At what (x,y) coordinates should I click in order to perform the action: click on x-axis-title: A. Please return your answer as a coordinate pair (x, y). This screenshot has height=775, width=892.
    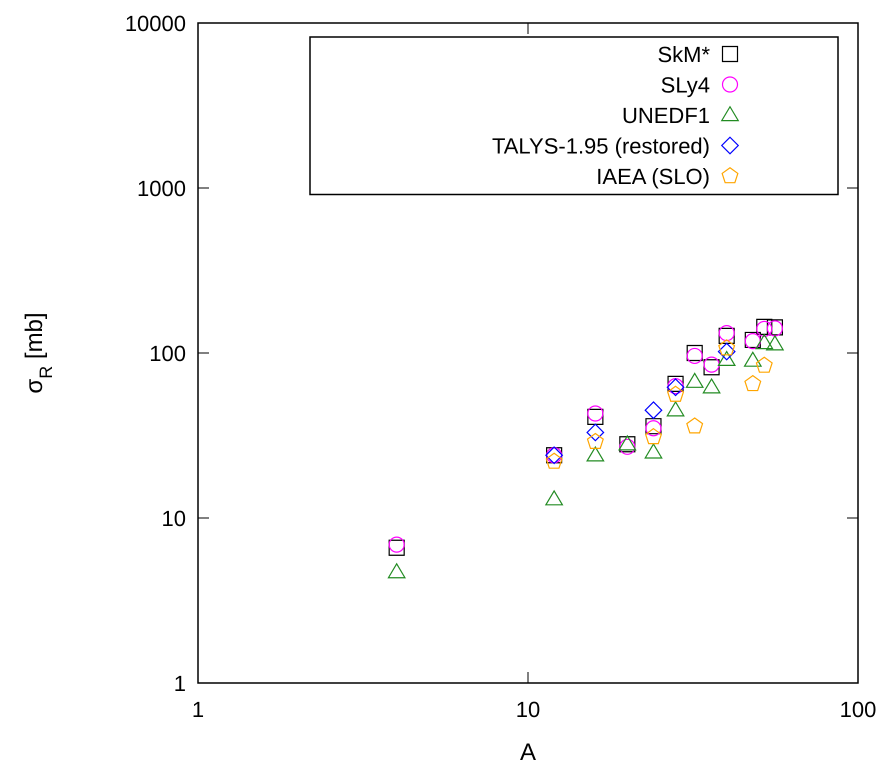
    Looking at the image, I should click on (528, 752).